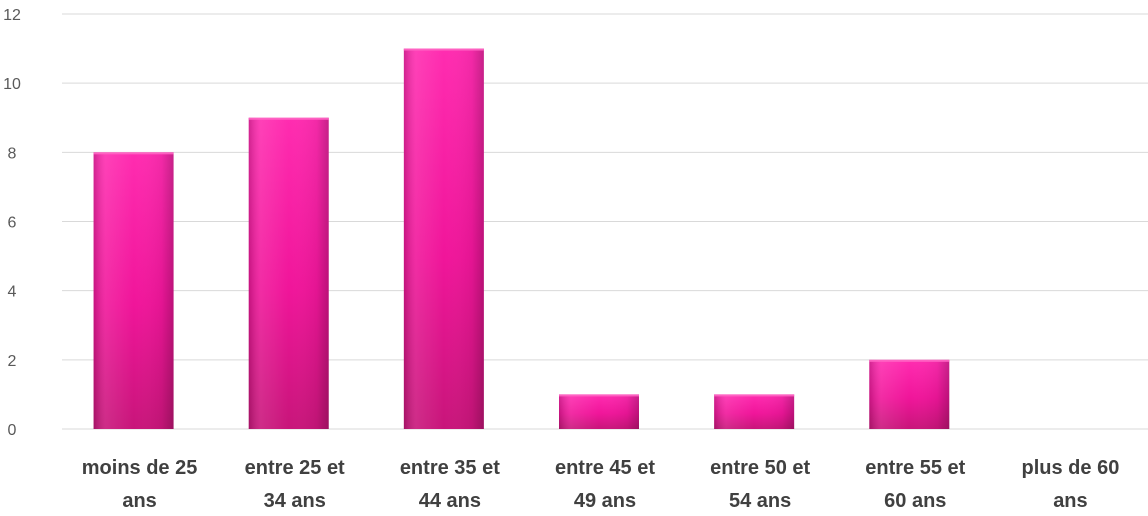 The width and height of the screenshot is (1148, 516). I want to click on x-tick-label: entre 45 et, so click(605, 468).